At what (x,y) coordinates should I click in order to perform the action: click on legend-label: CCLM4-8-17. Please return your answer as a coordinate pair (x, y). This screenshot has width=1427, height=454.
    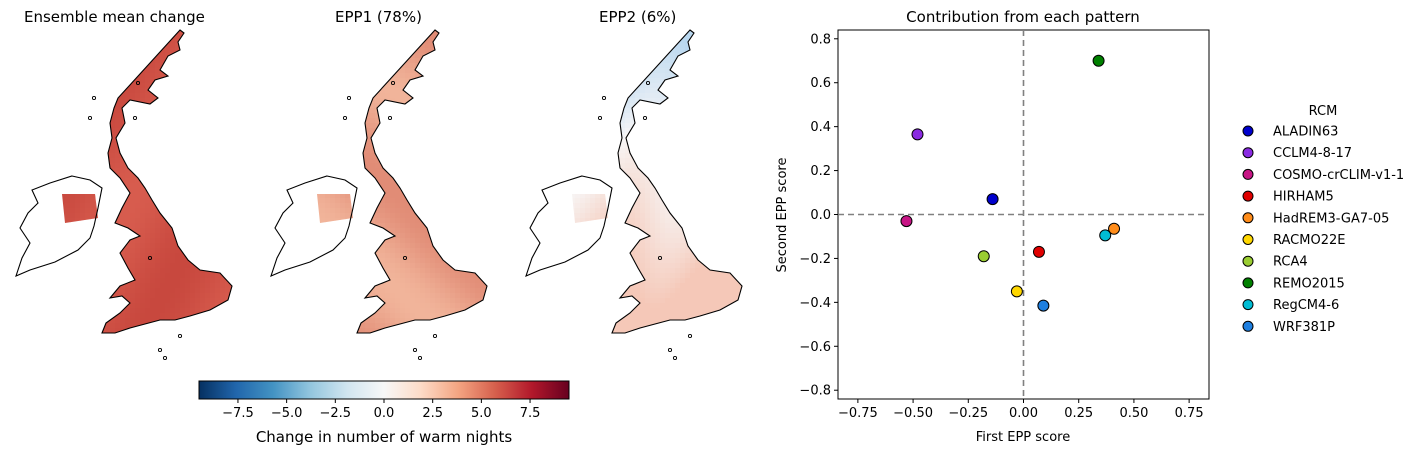
    Looking at the image, I should click on (1312, 153).